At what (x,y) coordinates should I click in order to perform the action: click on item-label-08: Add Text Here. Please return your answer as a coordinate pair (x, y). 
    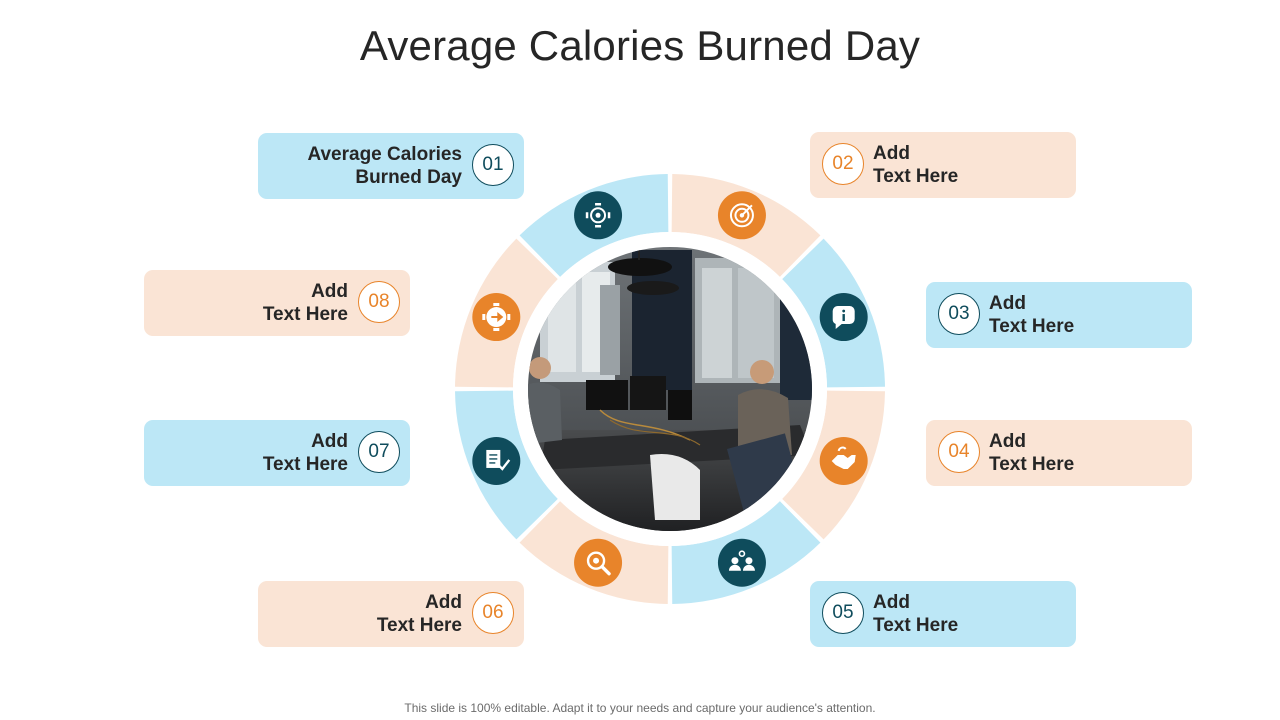
    Looking at the image, I should click on (258, 303).